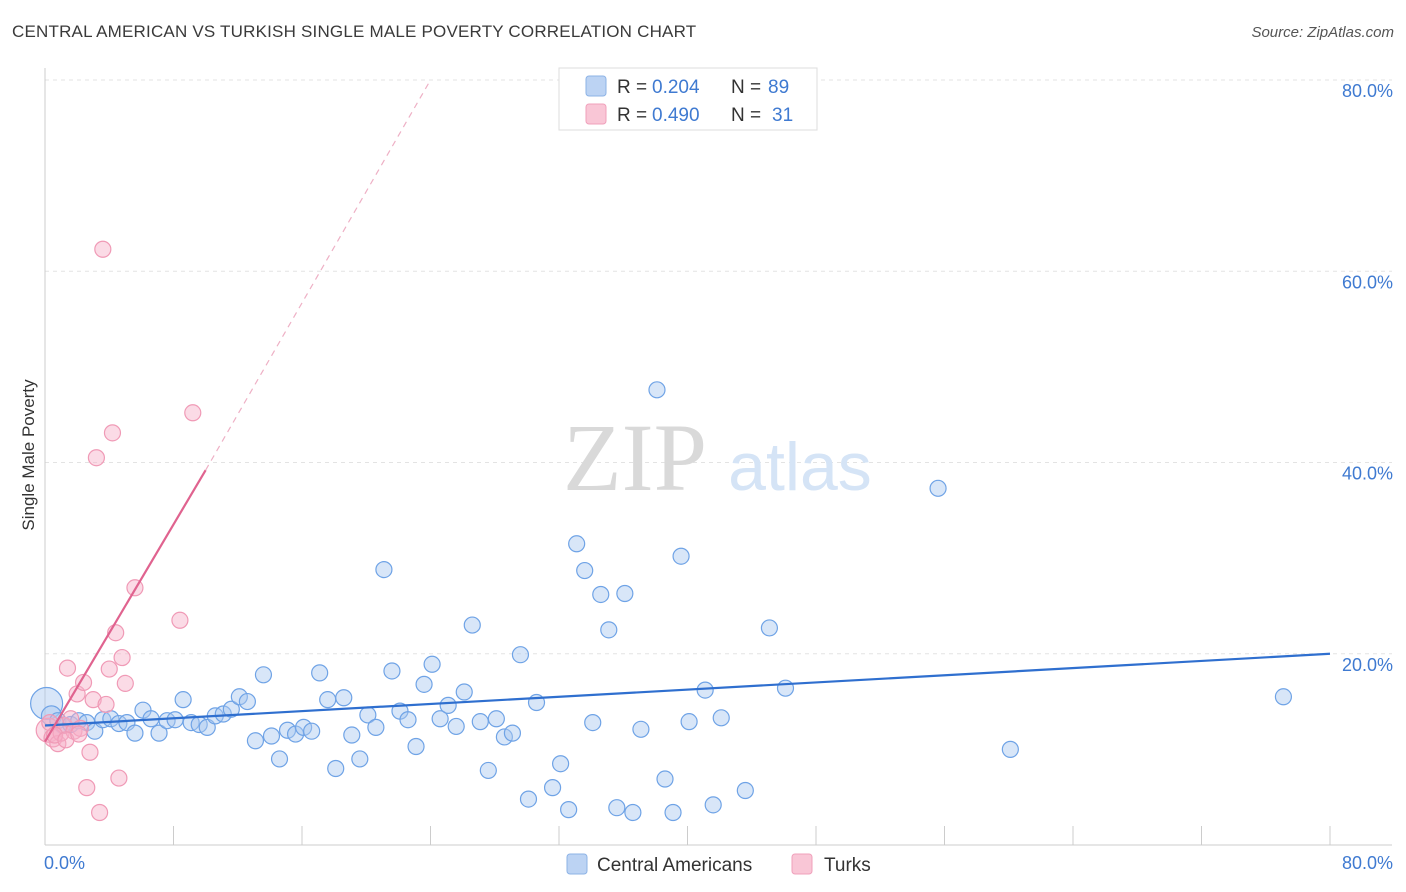 The width and height of the screenshot is (1406, 892). Describe the element at coordinates (1367, 474) in the screenshot. I see `y-tick-label-1: 40.0%` at that location.